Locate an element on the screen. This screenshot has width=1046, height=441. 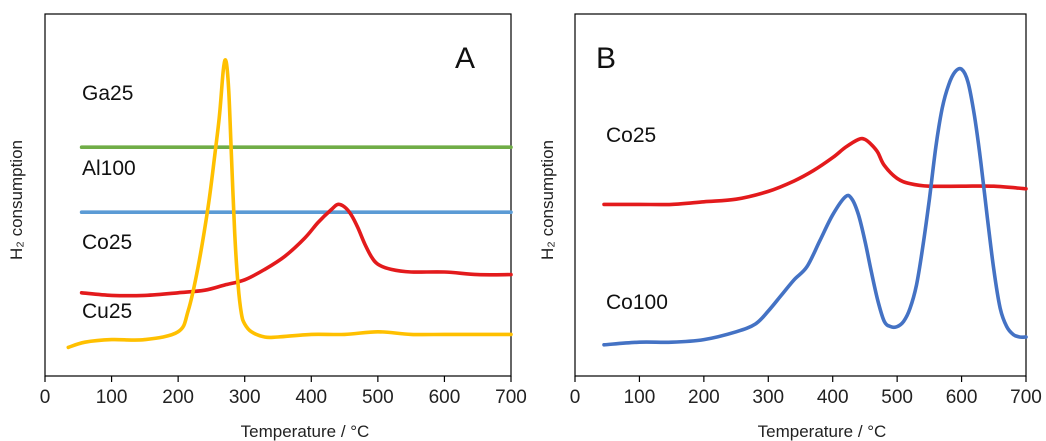
series-line-co25-panel-a is located at coordinates (296, 250).